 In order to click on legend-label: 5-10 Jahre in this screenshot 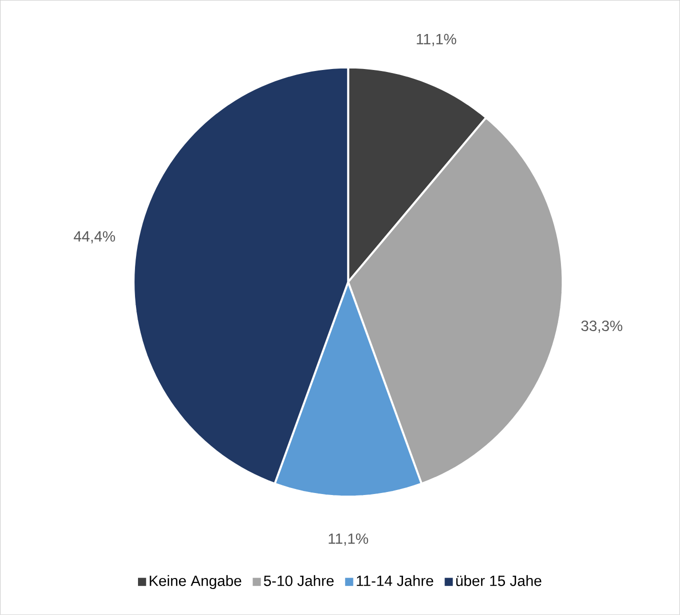, I will do `click(299, 580)`.